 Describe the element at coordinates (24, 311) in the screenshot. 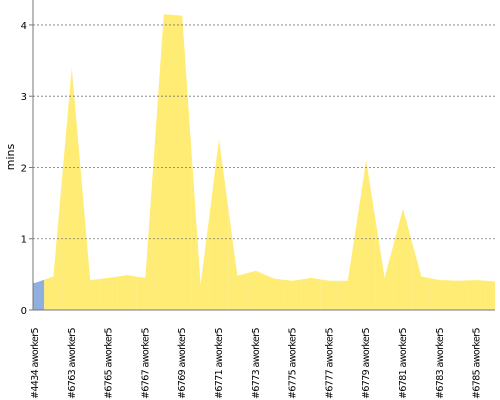

I see `y-tick-label: 0` at that location.